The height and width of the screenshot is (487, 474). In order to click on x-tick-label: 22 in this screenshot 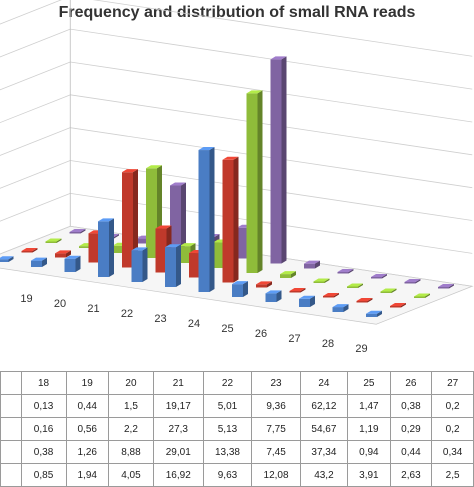, I will do `click(127, 314)`.